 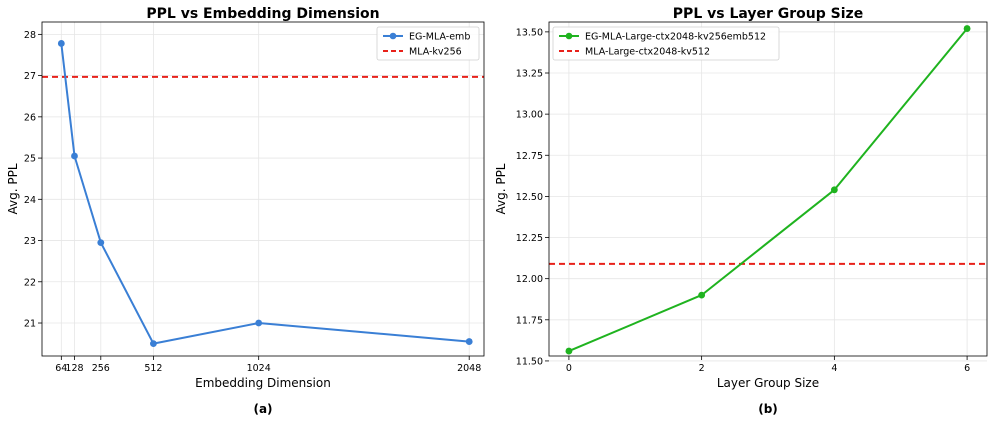 What do you see at coordinates (30, 324) in the screenshot?
I see `y-tick-label: 21` at bounding box center [30, 324].